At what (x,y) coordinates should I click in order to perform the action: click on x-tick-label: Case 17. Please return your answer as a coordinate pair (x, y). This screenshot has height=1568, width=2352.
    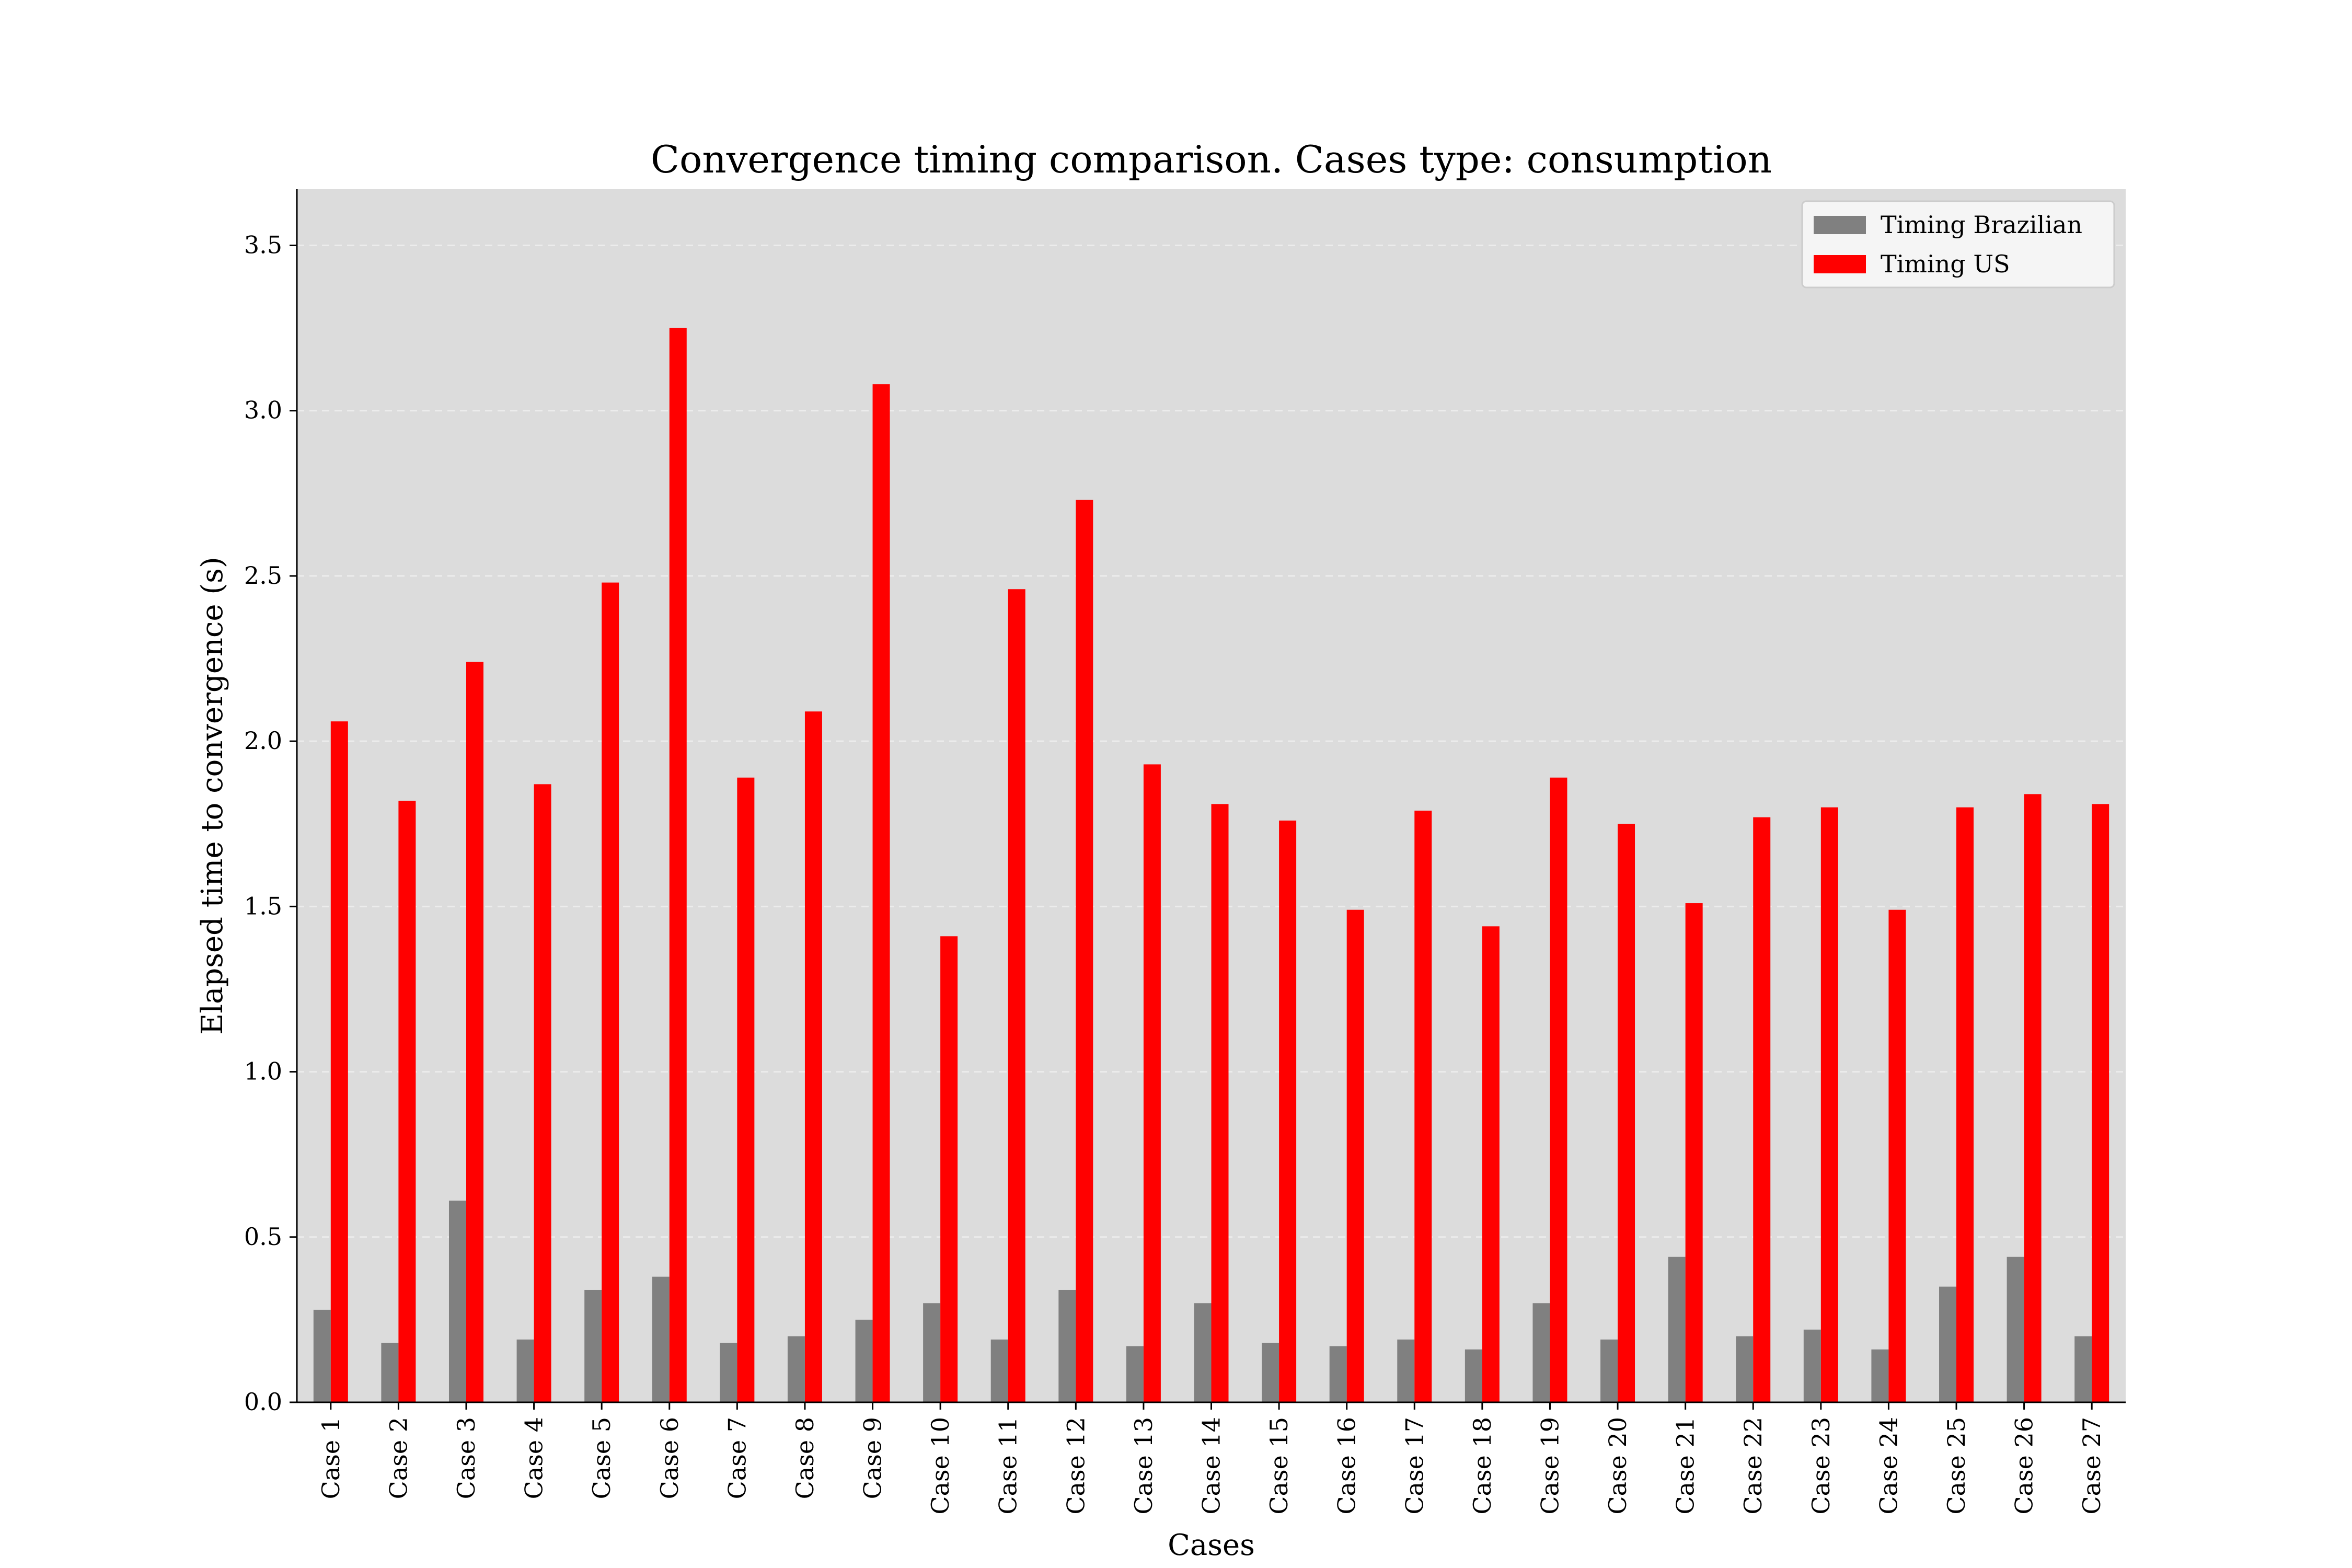
    Looking at the image, I should click on (1414, 1466).